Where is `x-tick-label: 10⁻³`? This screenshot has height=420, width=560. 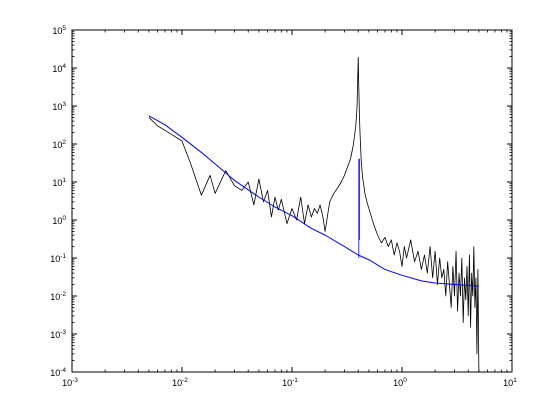
x-tick-label: 10⁻³ is located at coordinates (70, 382).